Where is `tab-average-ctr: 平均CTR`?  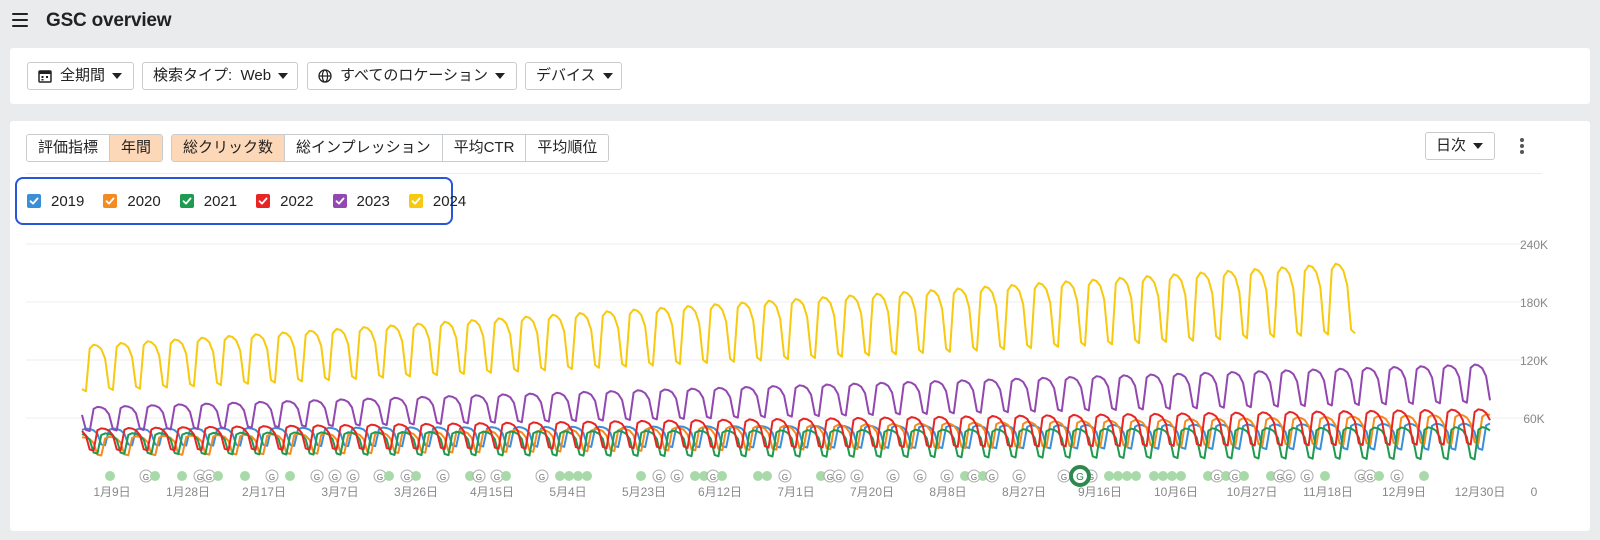 tab-average-ctr: 平均CTR is located at coordinates (484, 148).